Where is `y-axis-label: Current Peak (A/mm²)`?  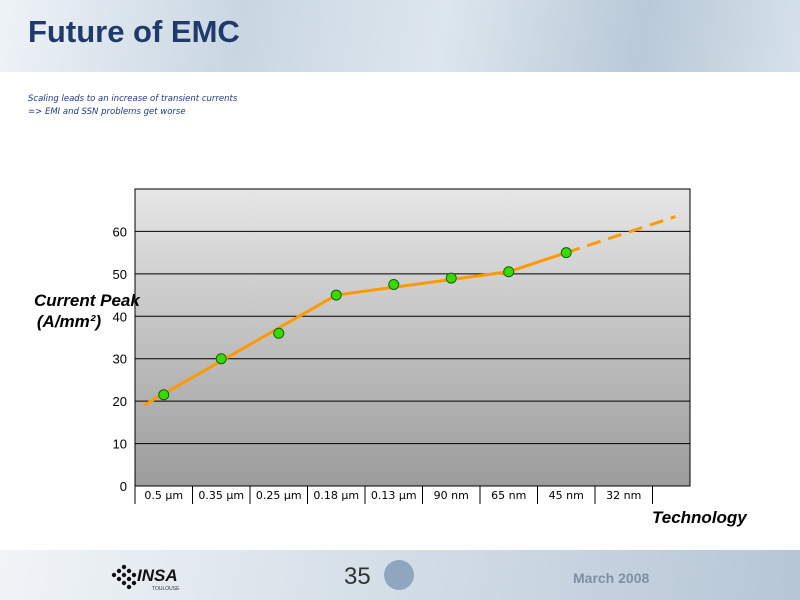 y-axis-label: Current Peak (A/mm²) is located at coordinates (87, 311).